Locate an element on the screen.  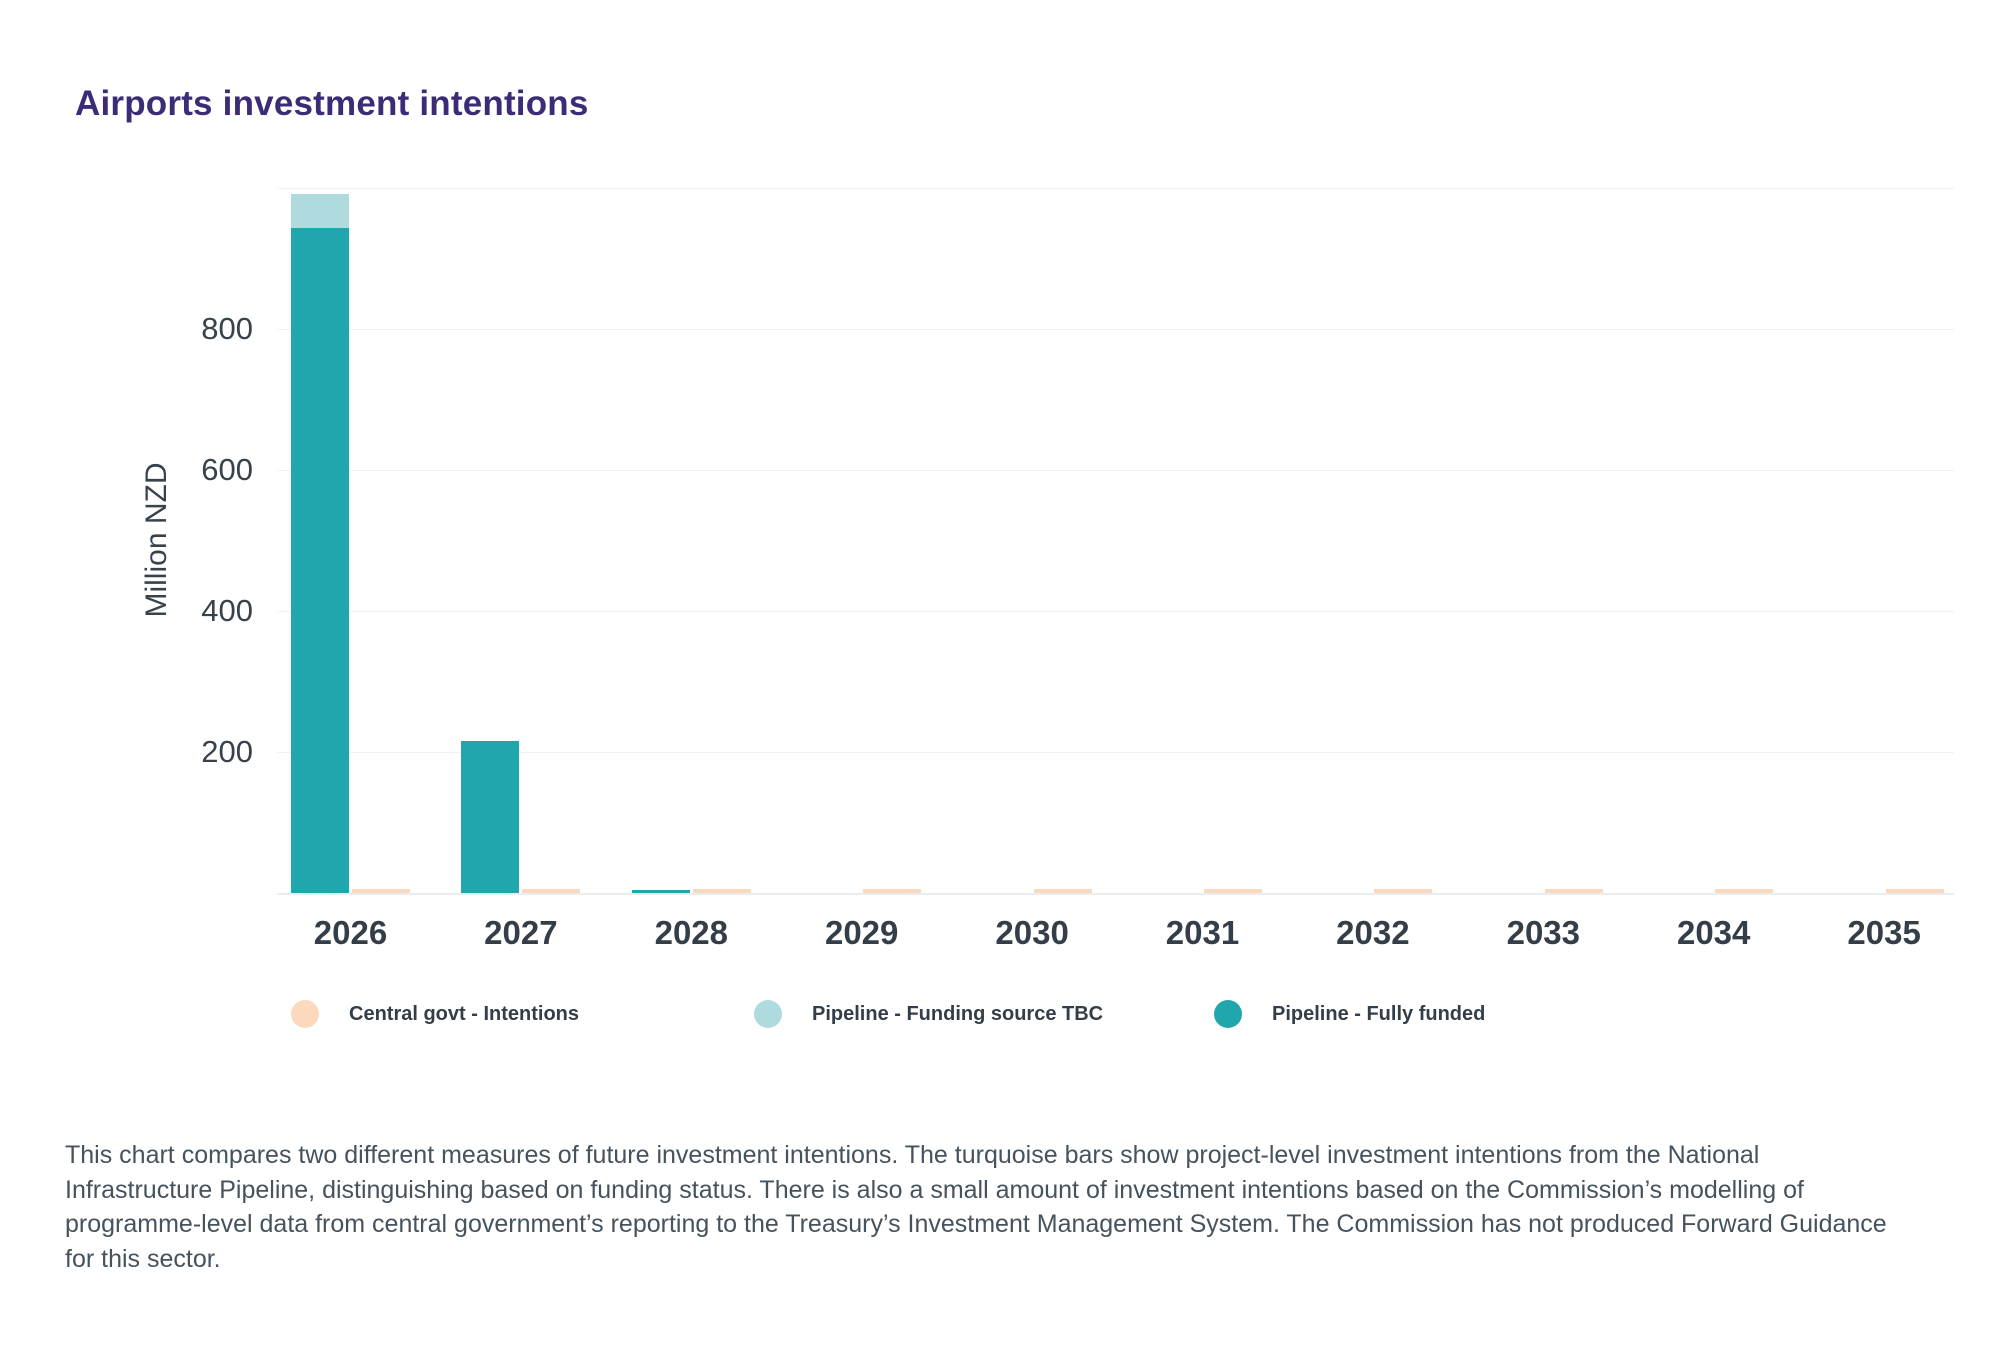
y-tick-label: 400 is located at coordinates (227, 610).